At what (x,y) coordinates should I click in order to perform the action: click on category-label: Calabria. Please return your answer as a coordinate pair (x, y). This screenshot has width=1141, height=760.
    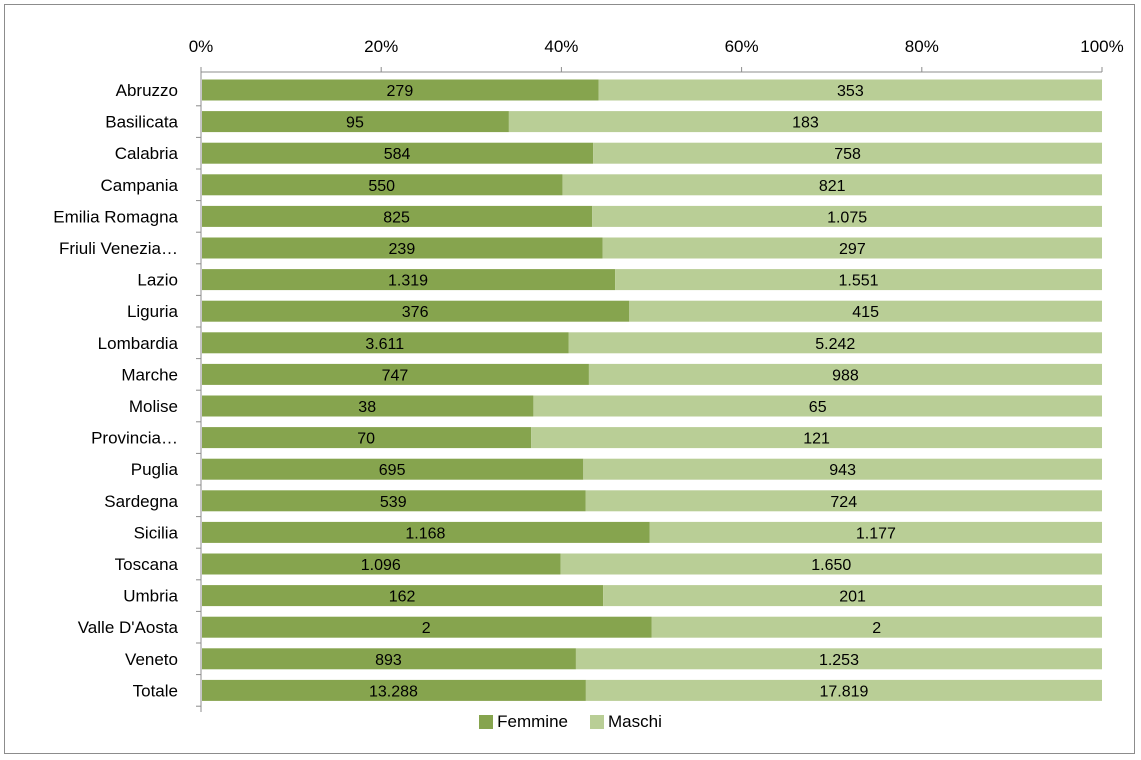
    Looking at the image, I should click on (147, 153).